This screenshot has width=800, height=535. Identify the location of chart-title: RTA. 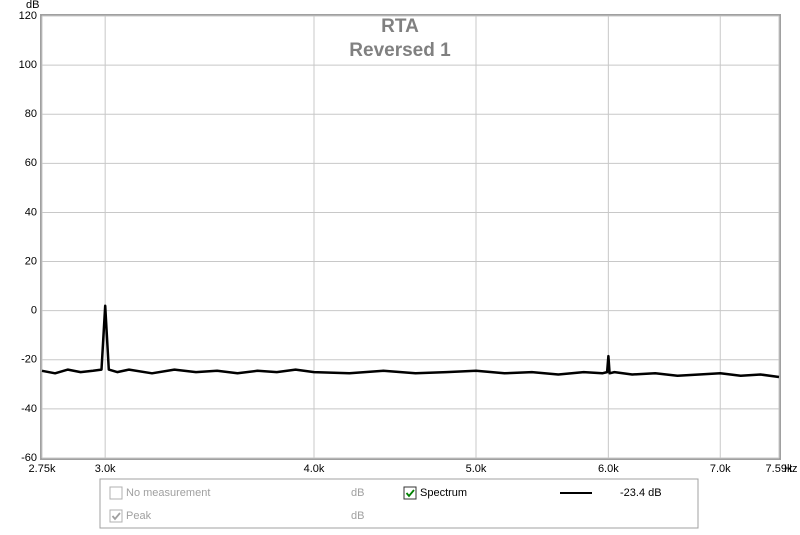
(400, 26).